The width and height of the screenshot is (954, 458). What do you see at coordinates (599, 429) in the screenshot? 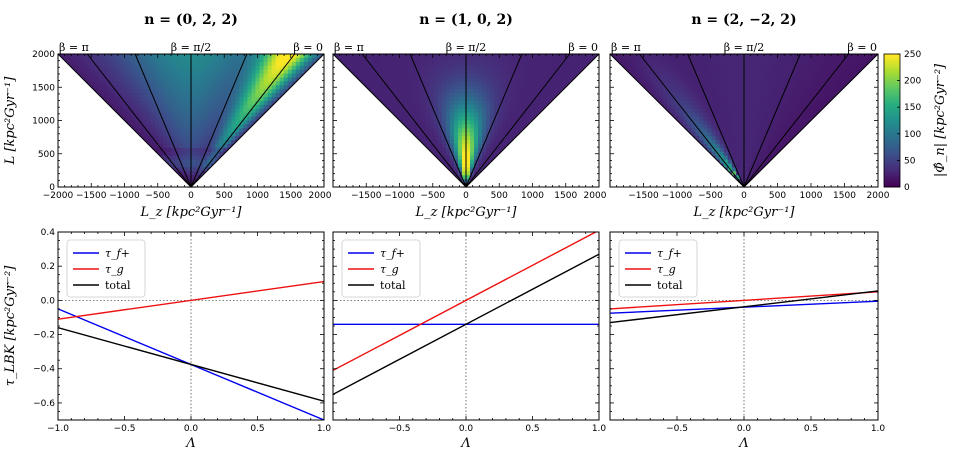
I see `x-tick-label: 1.0` at bounding box center [599, 429].